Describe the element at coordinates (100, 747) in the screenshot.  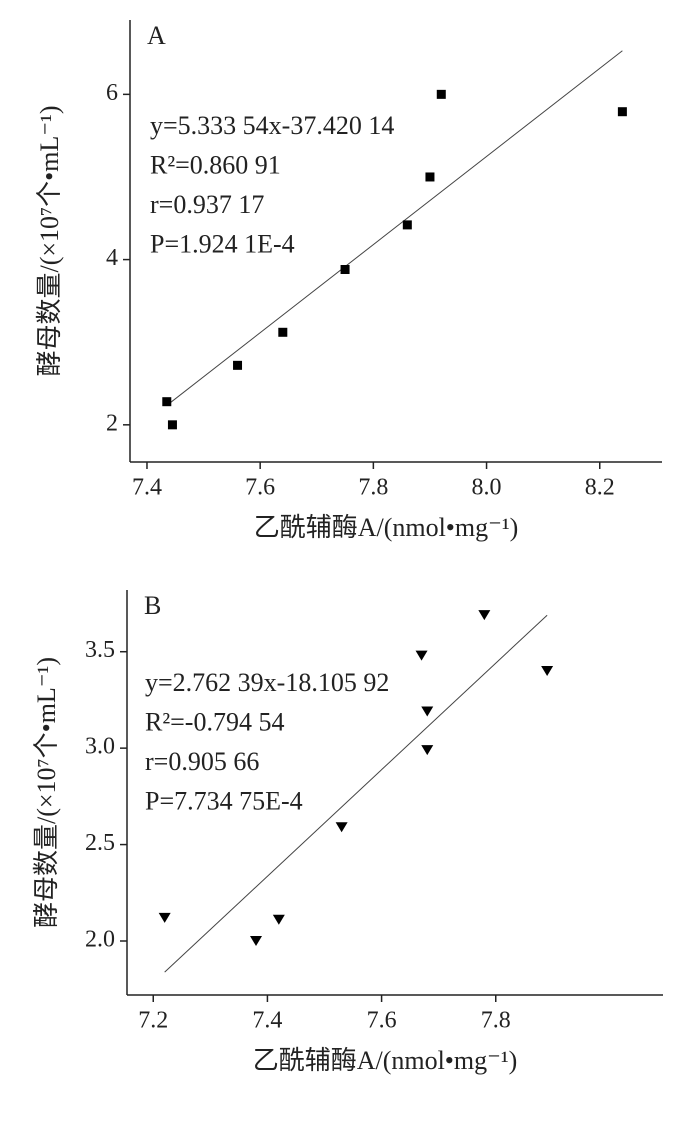
I see `y-tick-label: 3.0` at that location.